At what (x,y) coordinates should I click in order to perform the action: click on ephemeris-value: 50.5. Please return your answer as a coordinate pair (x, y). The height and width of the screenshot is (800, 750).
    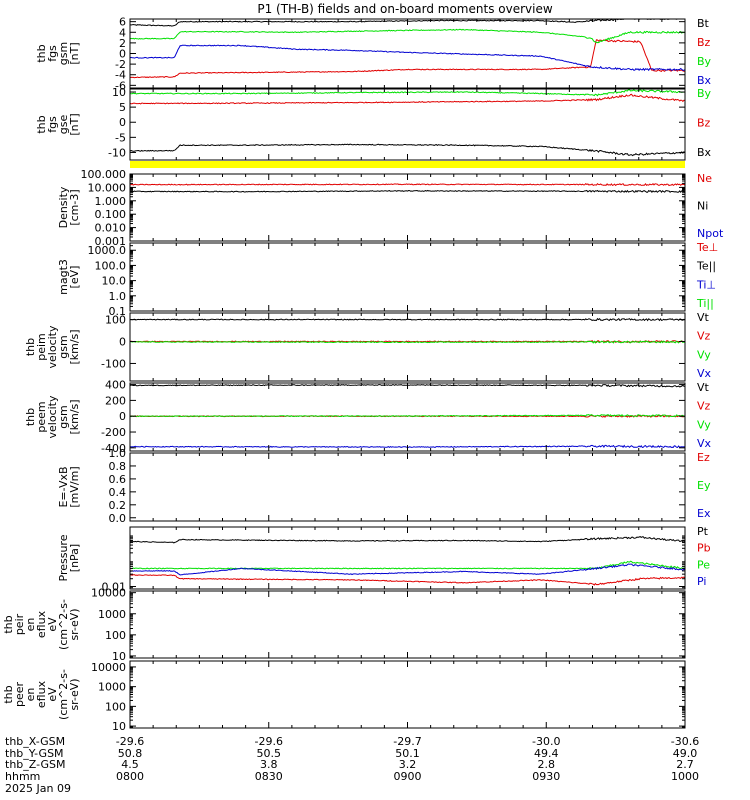
    Looking at the image, I should click on (269, 753).